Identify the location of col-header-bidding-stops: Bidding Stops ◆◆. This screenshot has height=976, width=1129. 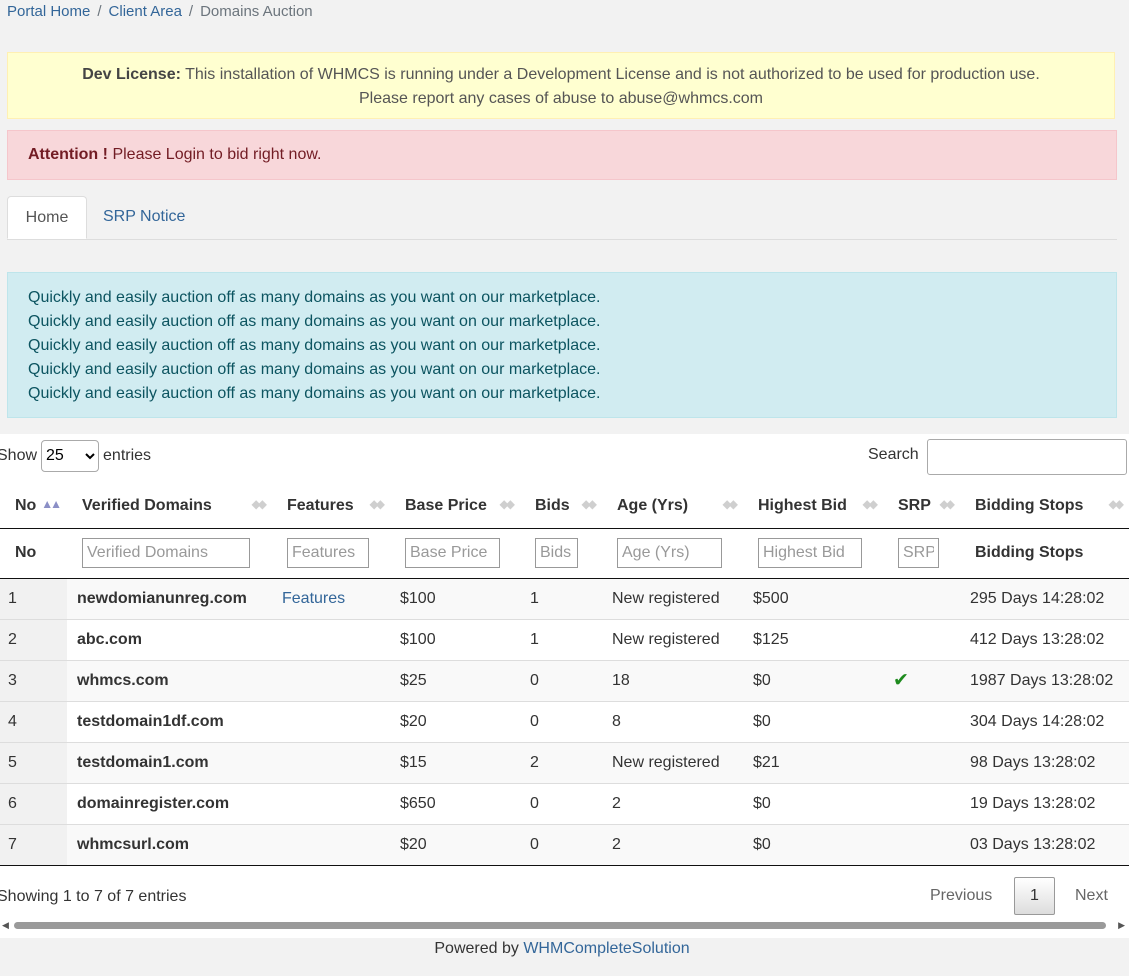
(1044, 506).